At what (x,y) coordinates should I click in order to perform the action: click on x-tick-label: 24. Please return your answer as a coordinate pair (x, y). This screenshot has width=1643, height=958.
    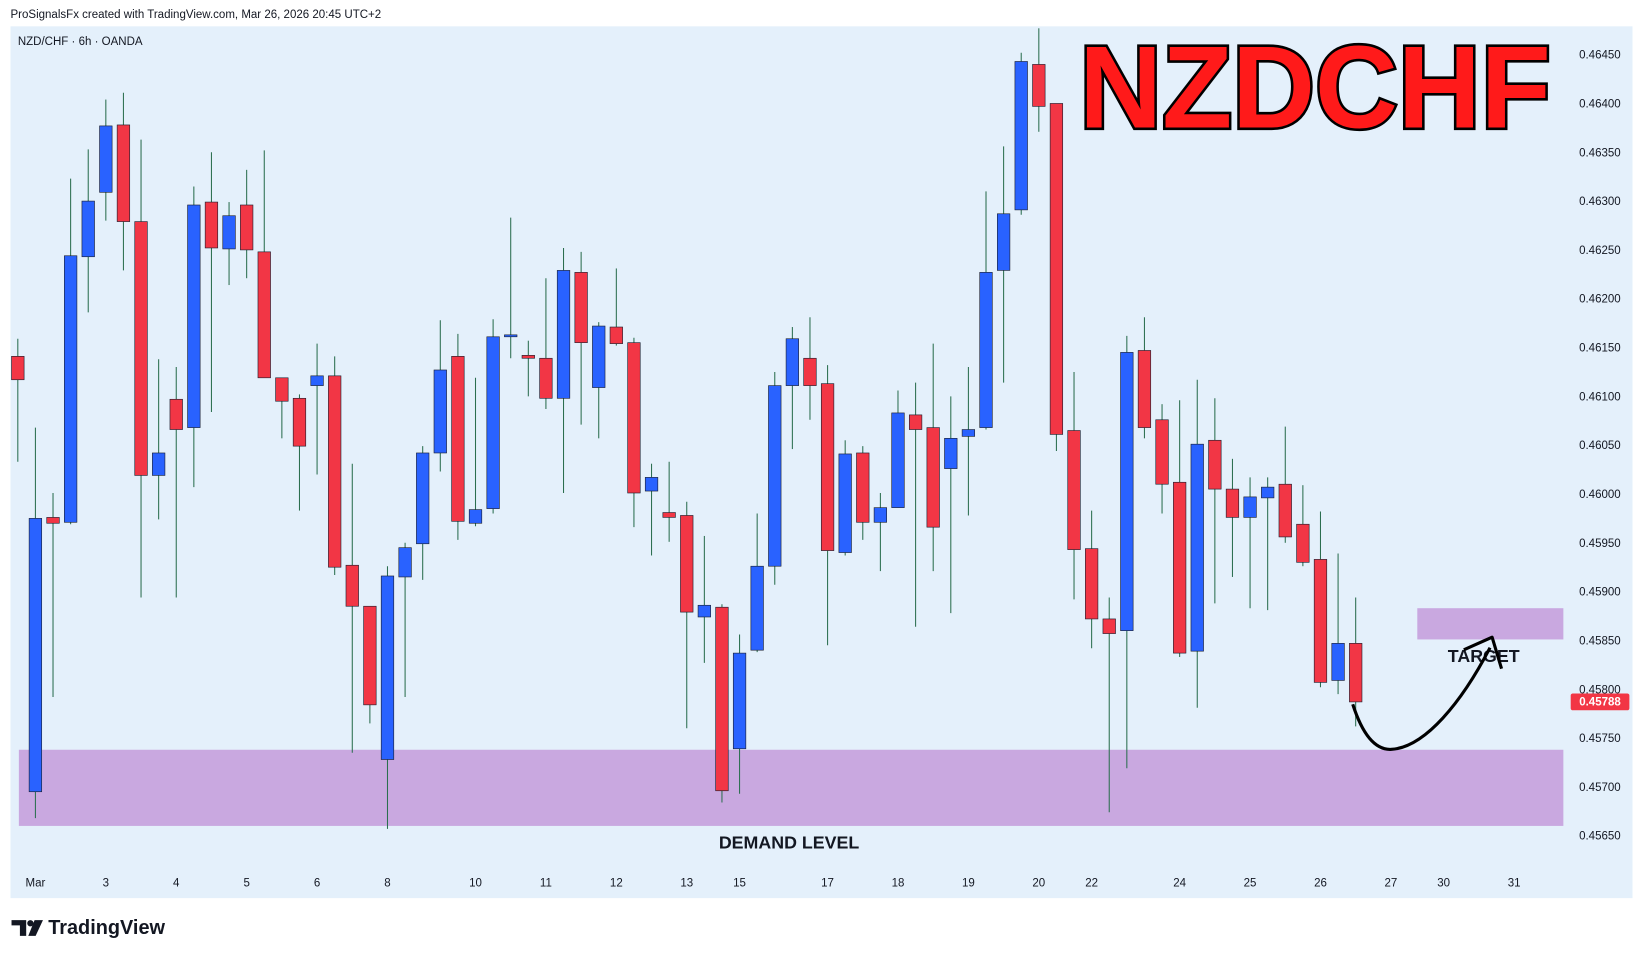
    Looking at the image, I should click on (1179, 884).